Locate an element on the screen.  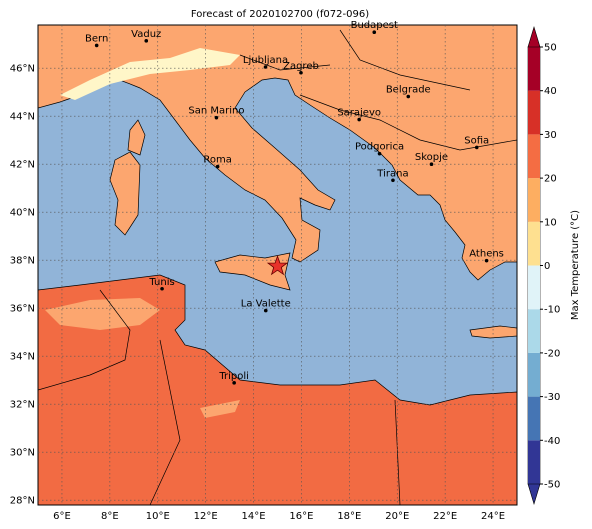
crete is located at coordinates (493, 332).